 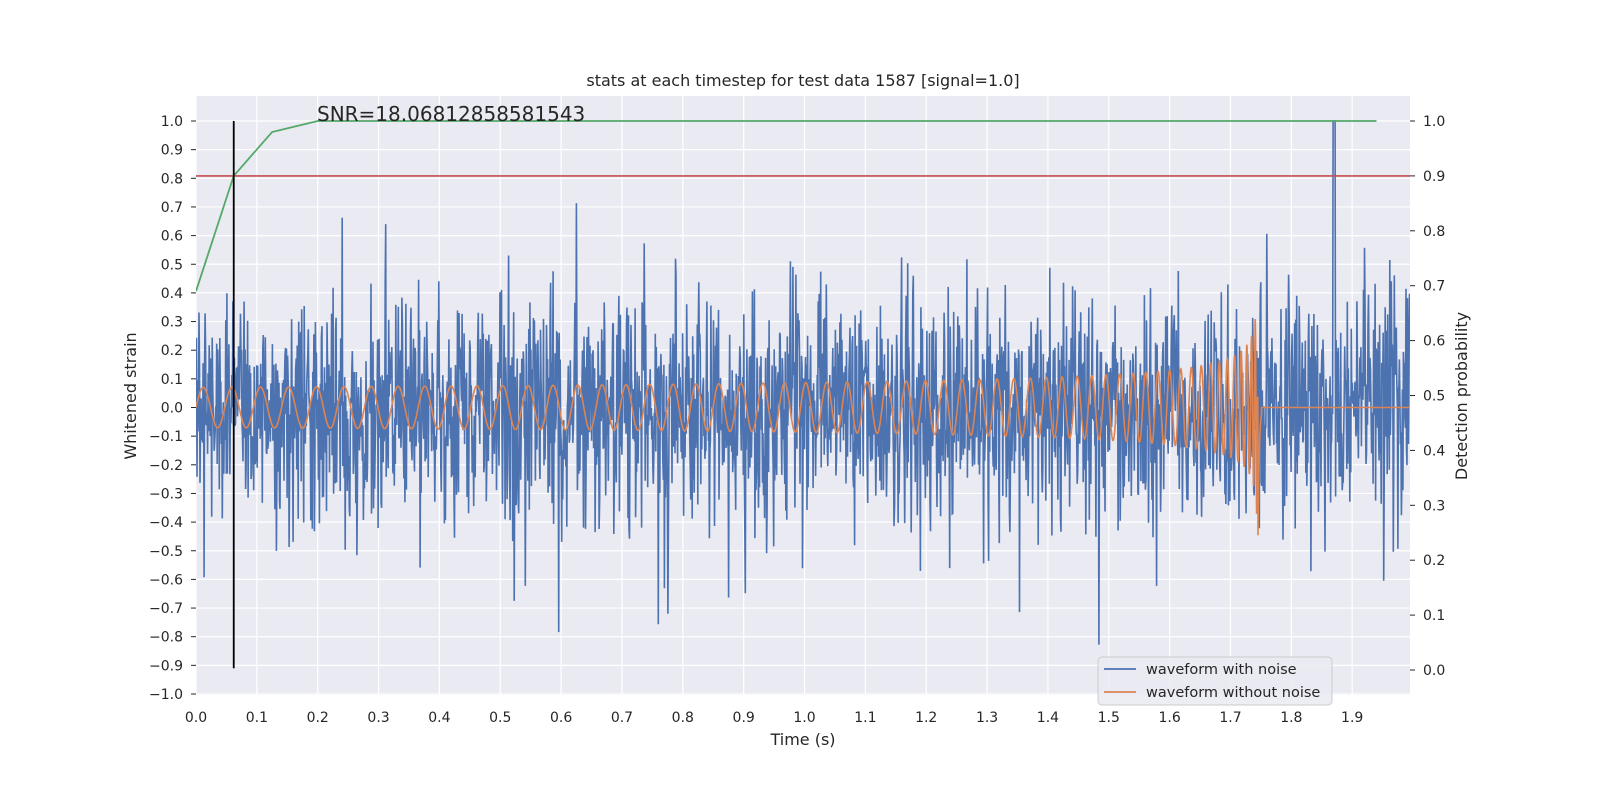 What do you see at coordinates (166, 466) in the screenshot?
I see `y-tick-label: −0.2` at bounding box center [166, 466].